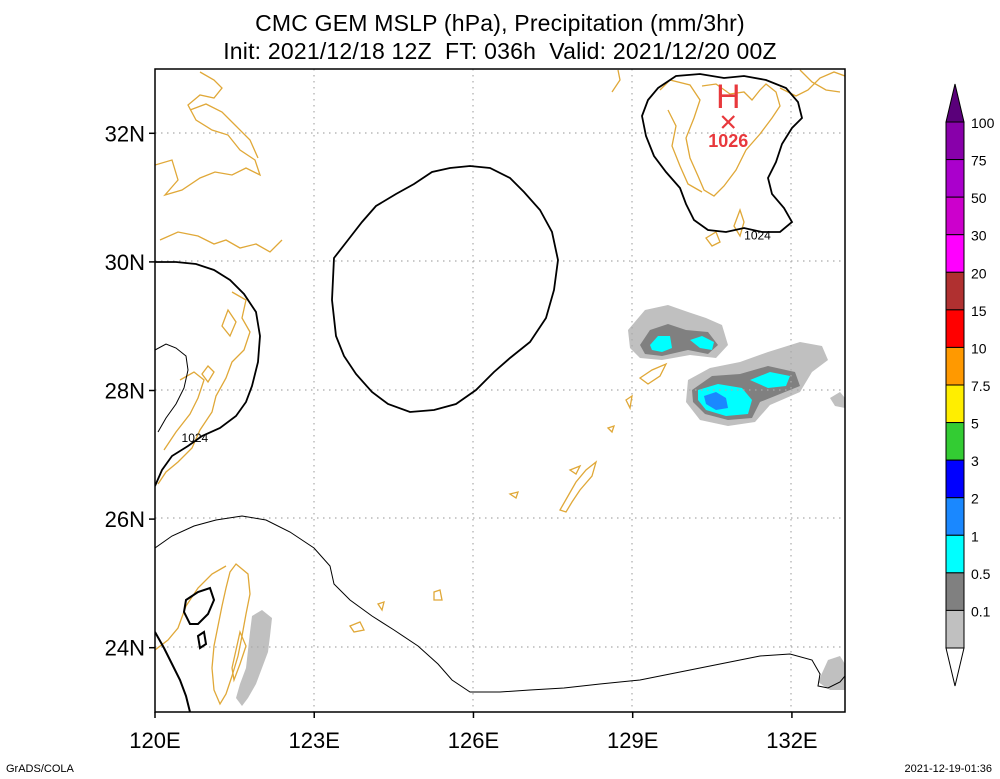 The width and height of the screenshot is (1000, 779). I want to click on isobar-taiwan-loop, so click(199, 605).